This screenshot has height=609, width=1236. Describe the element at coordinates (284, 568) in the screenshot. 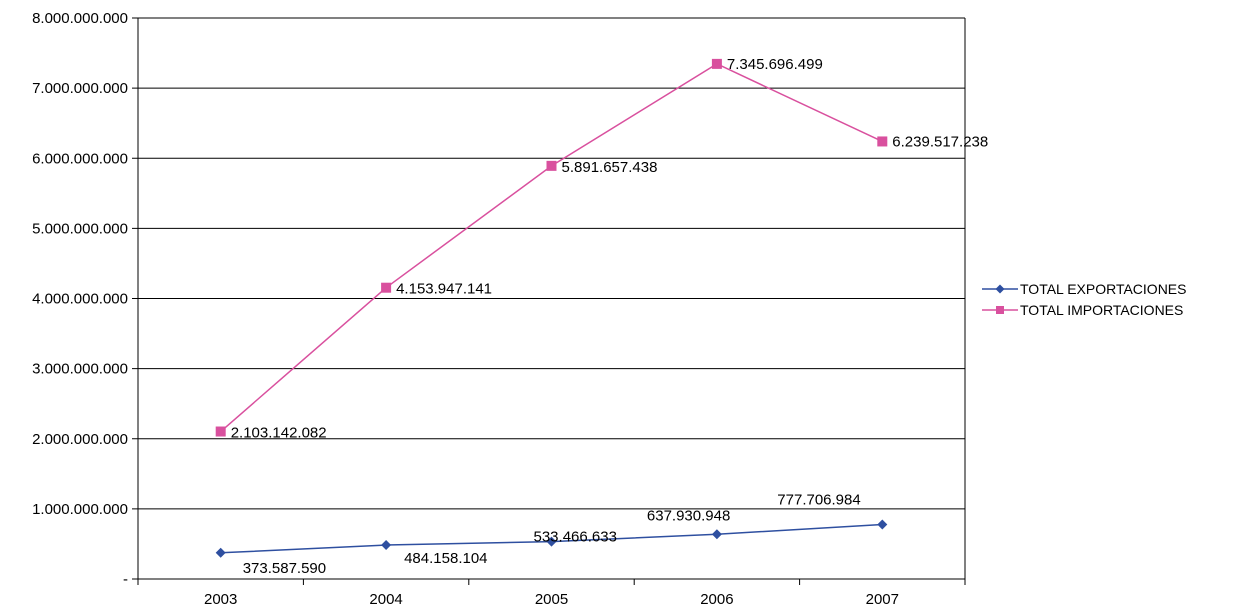

I see `data-label: 373.587.590` at that location.